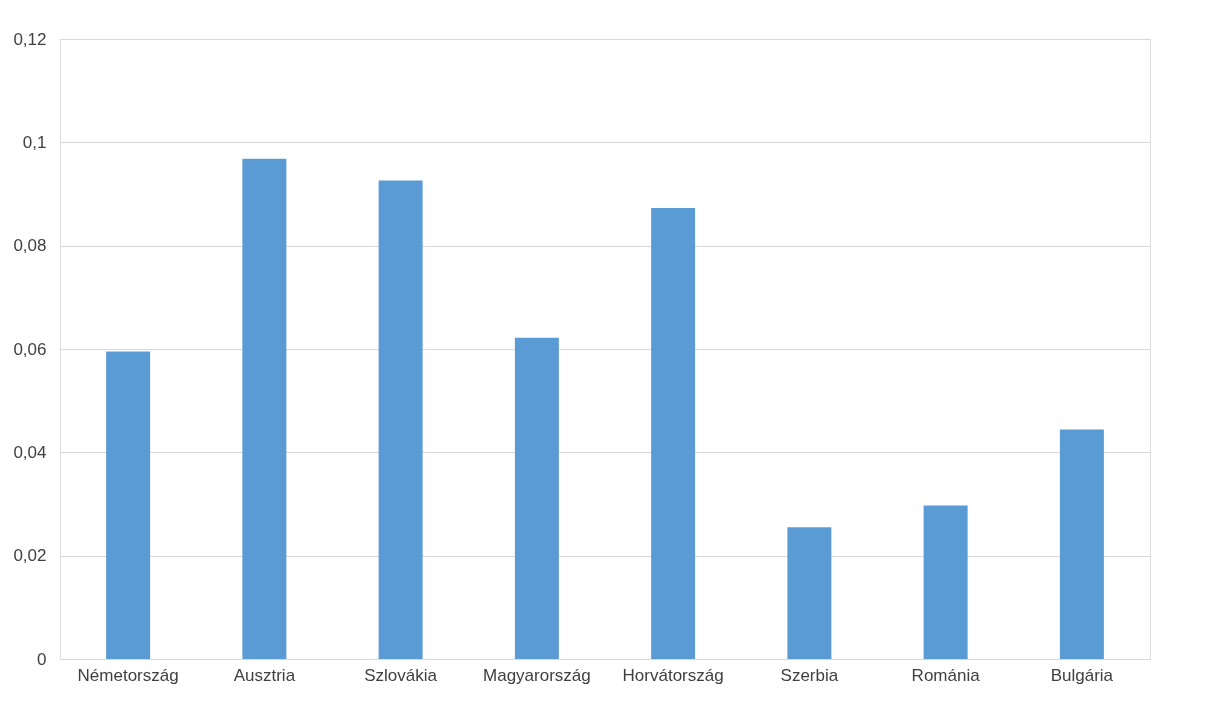  What do you see at coordinates (946, 675) in the screenshot?
I see `x-tick-label: Románia` at bounding box center [946, 675].